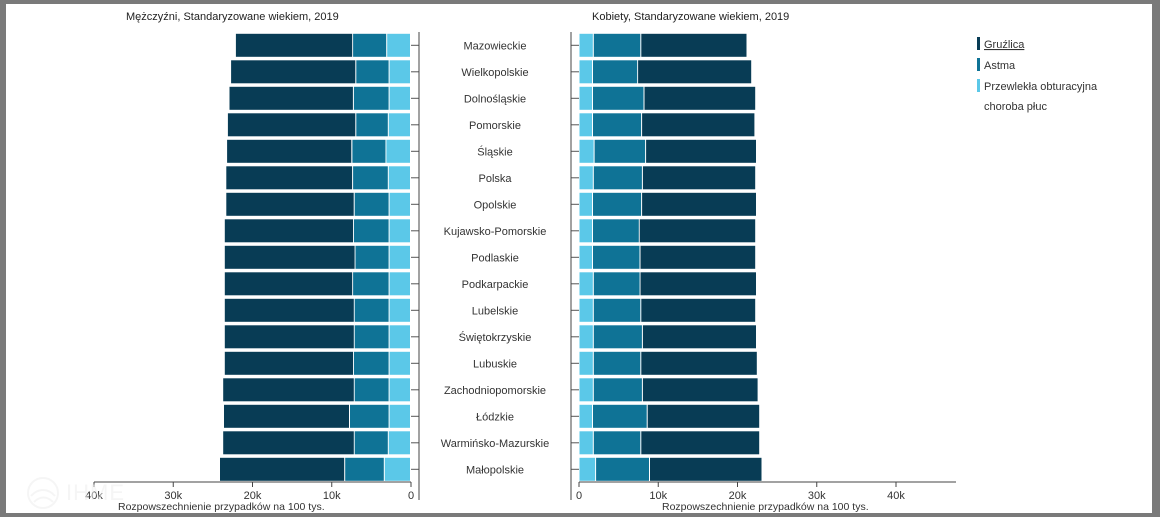  I want to click on right-x-tick-label: 30k, so click(817, 496).